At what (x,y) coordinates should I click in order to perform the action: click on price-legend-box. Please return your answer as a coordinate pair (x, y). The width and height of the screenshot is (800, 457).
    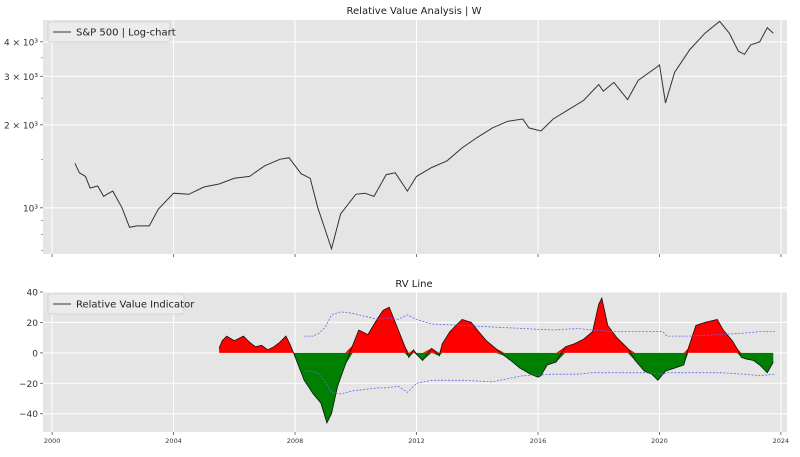
    Looking at the image, I should click on (109, 32).